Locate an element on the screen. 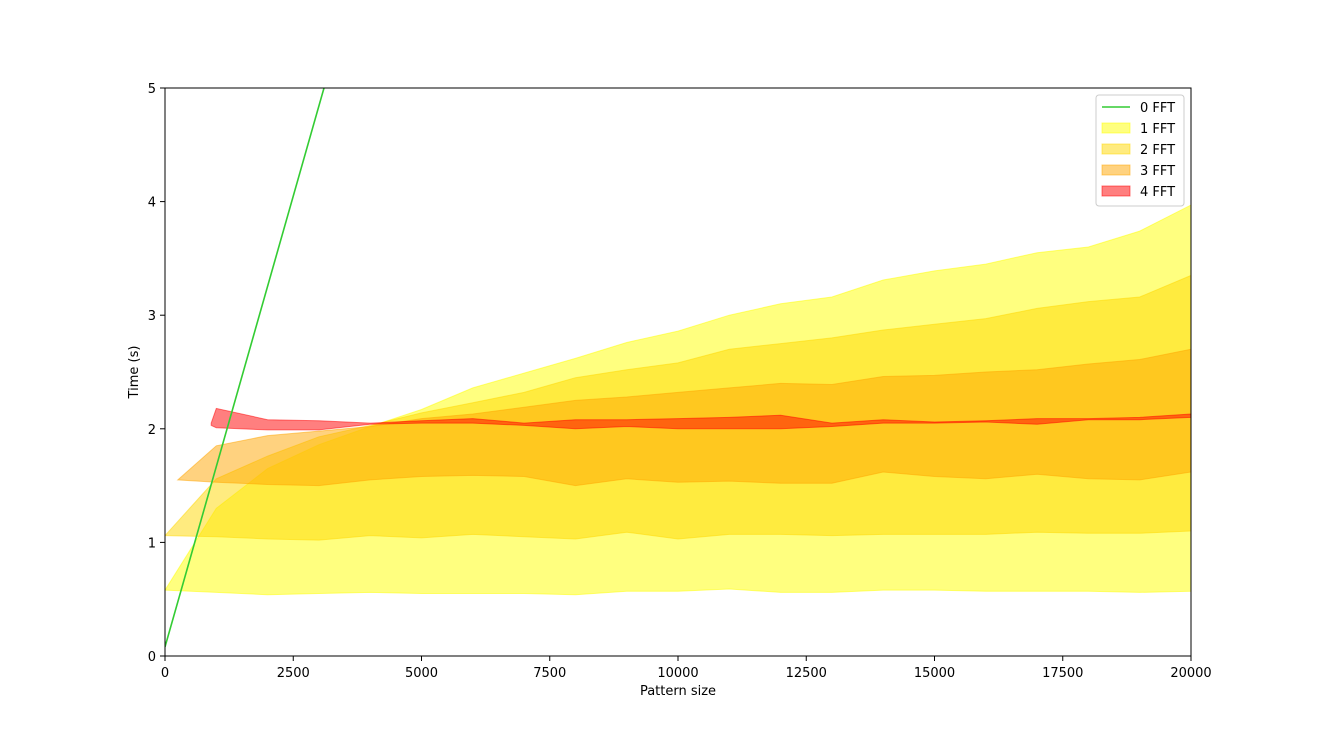 This screenshot has height=737, width=1323. legend-label-4: 4 FFT is located at coordinates (1157, 192).